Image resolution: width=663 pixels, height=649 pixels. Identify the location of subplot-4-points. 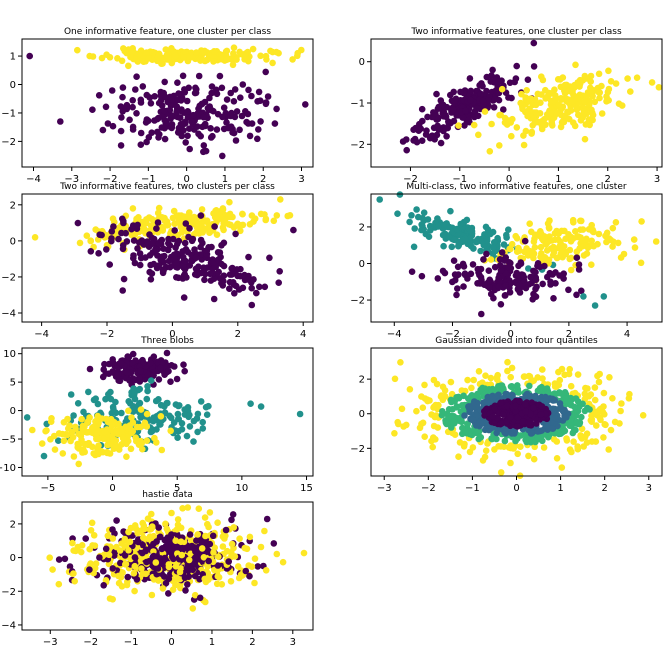
(518, 254).